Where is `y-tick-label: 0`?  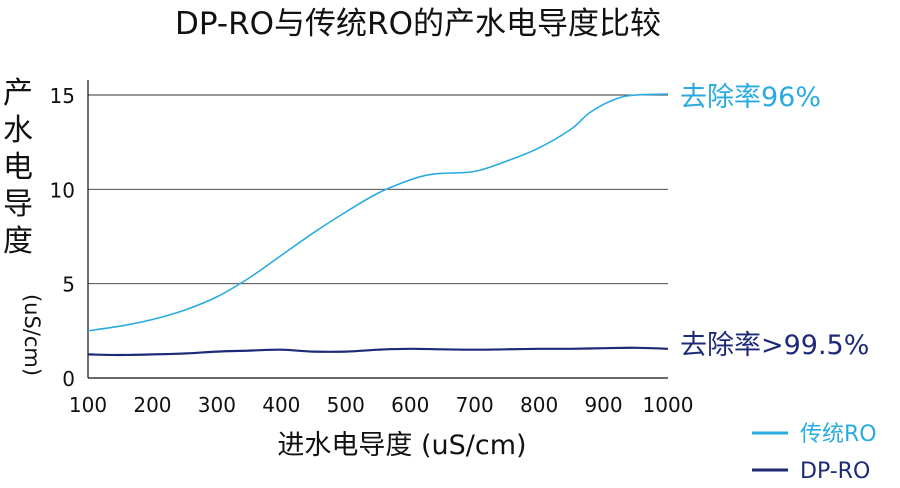
y-tick-label: 0 is located at coordinates (68, 379).